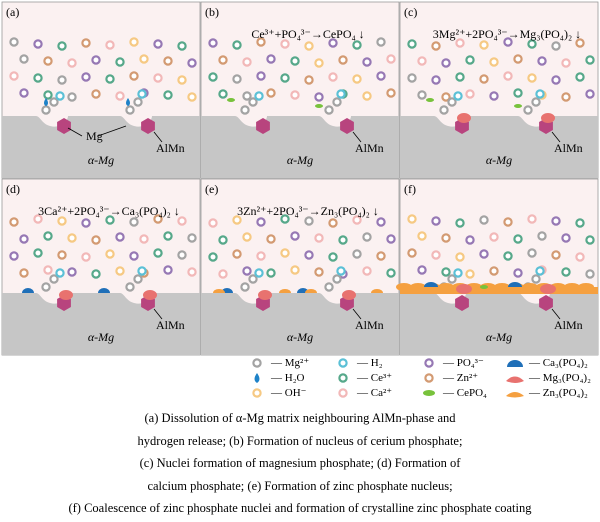  Describe the element at coordinates (101, 90) in the screenshot. I see `panel-a: Mg (a) α-Mg AlMn` at that location.